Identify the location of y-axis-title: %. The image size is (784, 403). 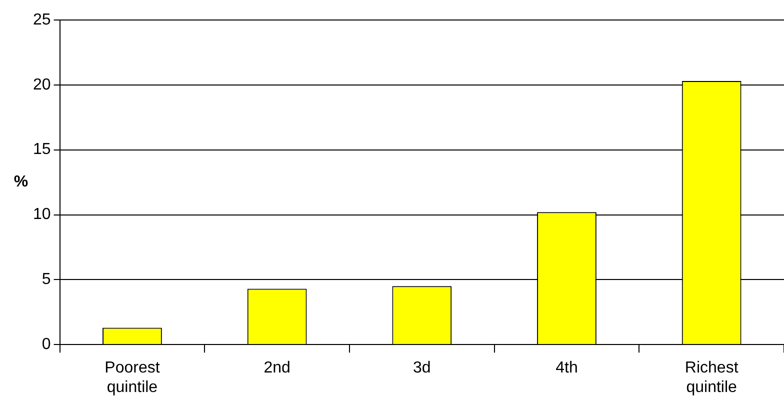
(21, 182).